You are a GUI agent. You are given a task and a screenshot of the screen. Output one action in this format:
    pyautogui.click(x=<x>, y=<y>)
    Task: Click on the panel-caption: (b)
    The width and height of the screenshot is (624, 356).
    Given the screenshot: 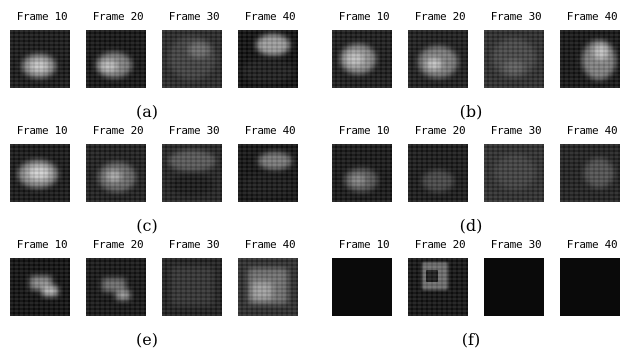 What is the action you would take?
    pyautogui.click(x=471, y=111)
    